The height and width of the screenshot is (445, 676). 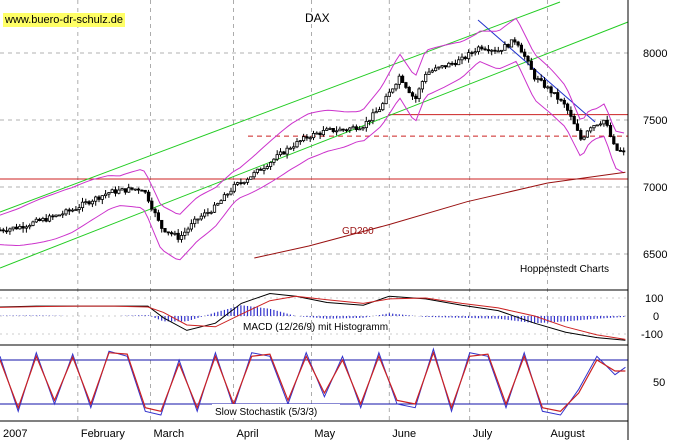 What do you see at coordinates (313, 381) in the screenshot?
I see `stoch-d-line` at bounding box center [313, 381].